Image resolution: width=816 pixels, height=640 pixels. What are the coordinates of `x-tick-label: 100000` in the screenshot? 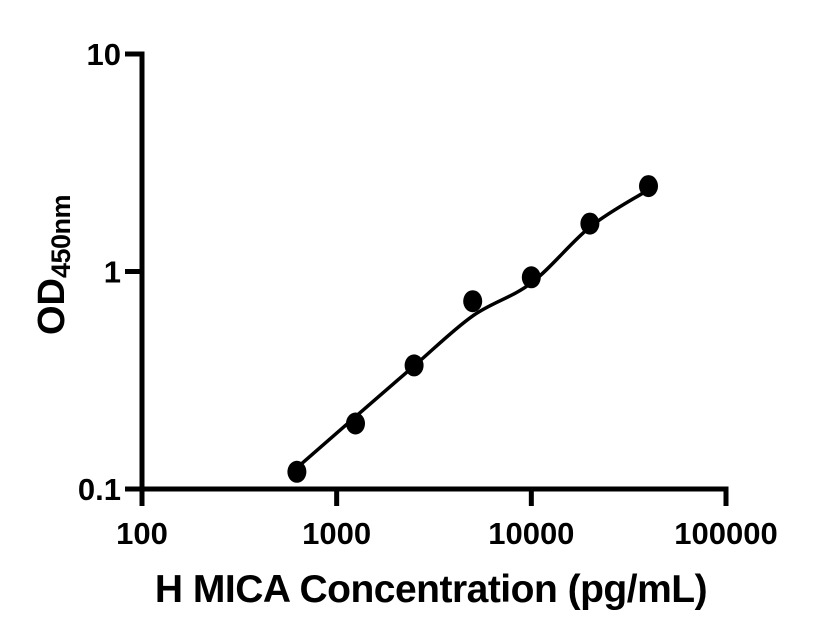 It's located at (725, 533).